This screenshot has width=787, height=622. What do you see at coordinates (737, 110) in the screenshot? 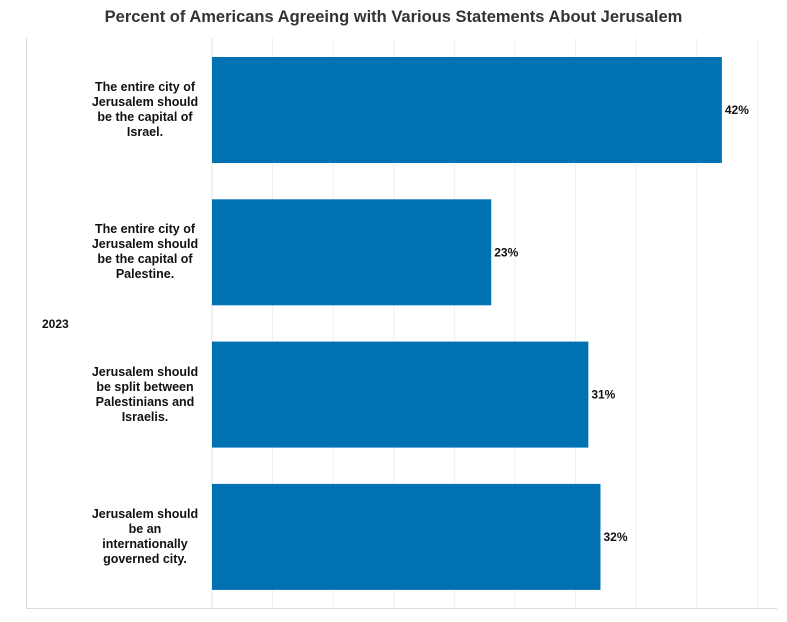
I see `bar-value-label-1: 42%` at bounding box center [737, 110].